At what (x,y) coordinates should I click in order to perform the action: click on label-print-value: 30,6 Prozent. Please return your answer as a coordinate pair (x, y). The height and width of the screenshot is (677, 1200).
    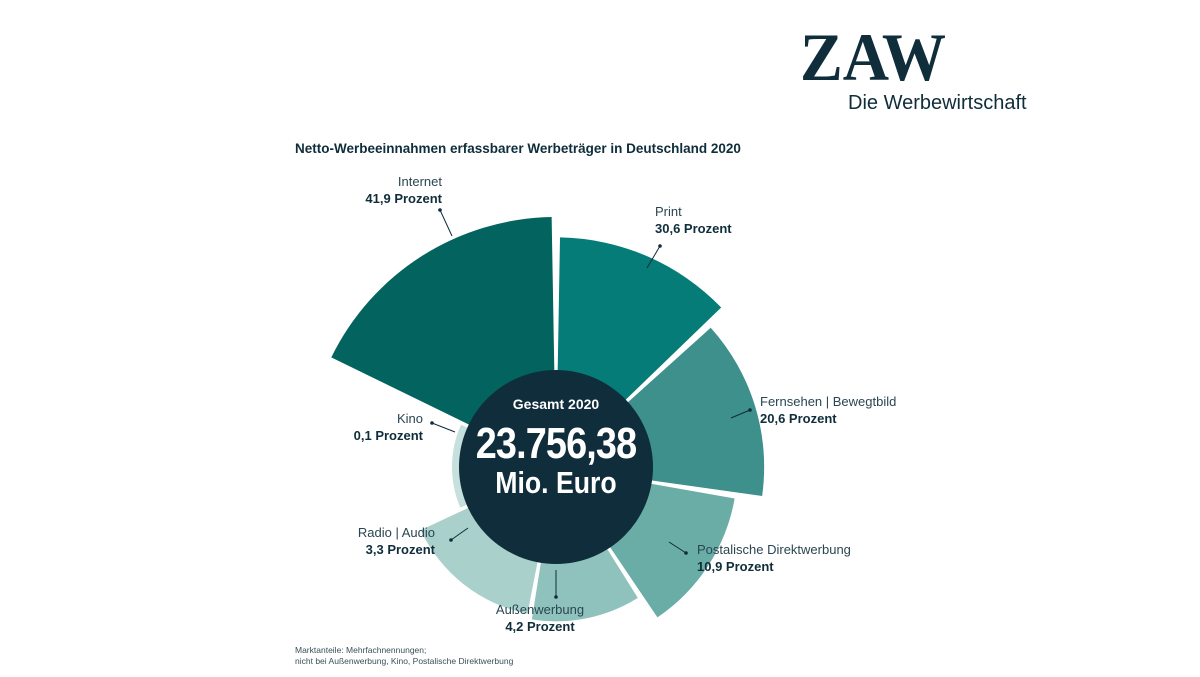
    Looking at the image, I should click on (693, 228).